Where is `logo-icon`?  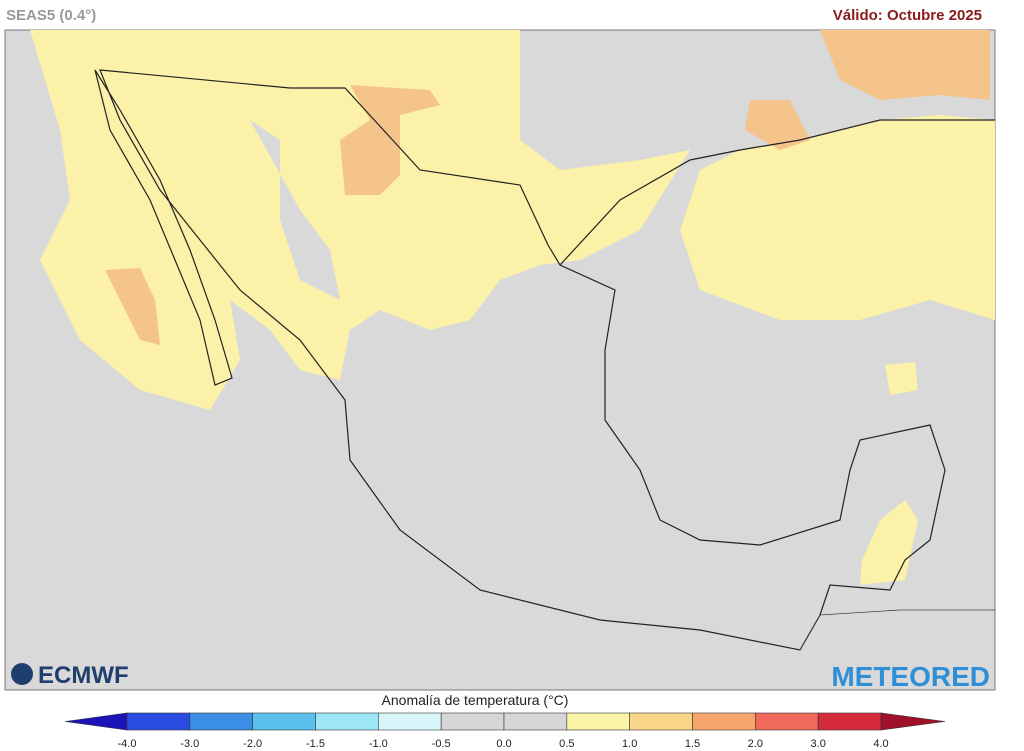 logo-icon is located at coordinates (22, 674).